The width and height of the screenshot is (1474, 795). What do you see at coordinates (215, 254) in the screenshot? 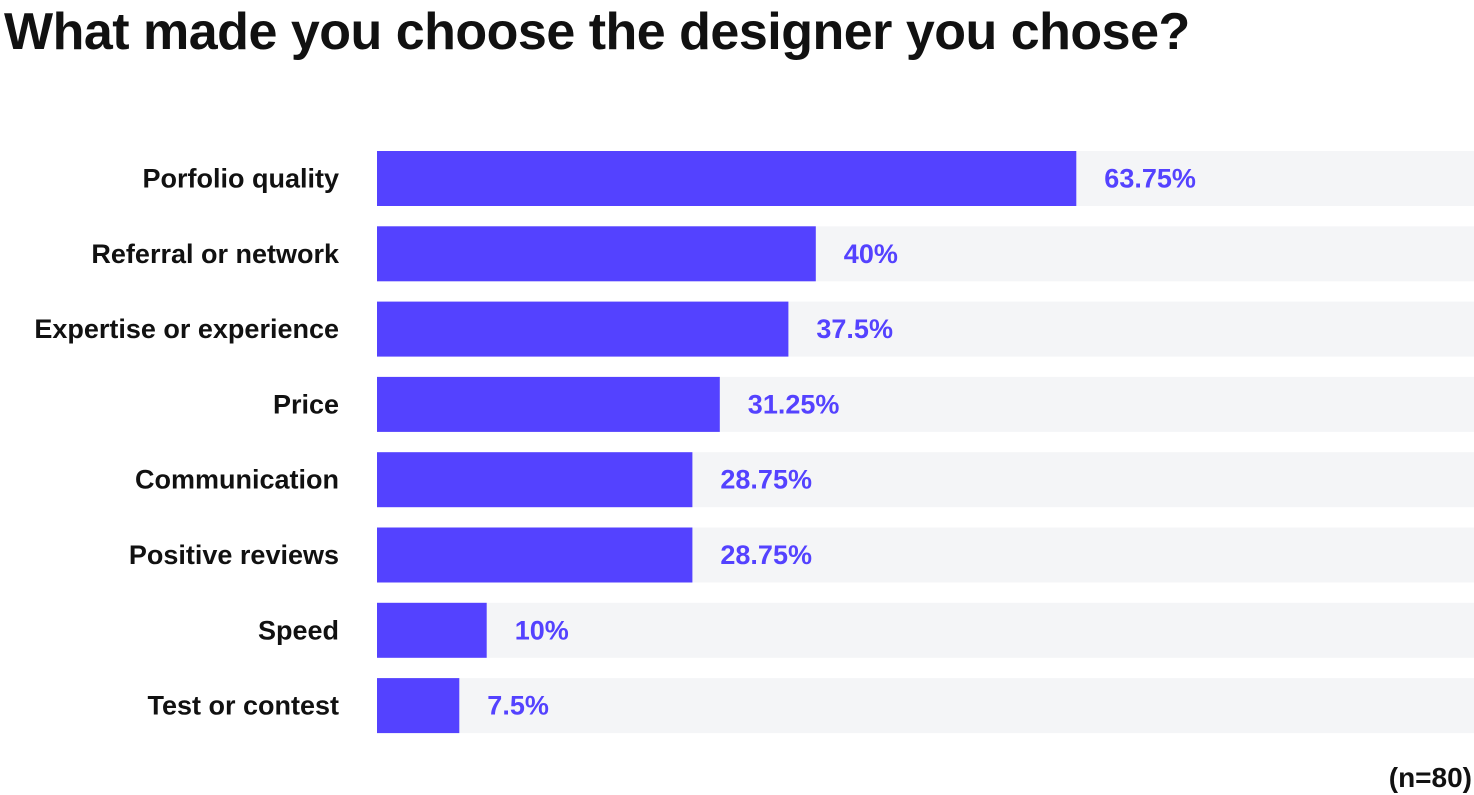
I see `category-label: Referral or network` at bounding box center [215, 254].